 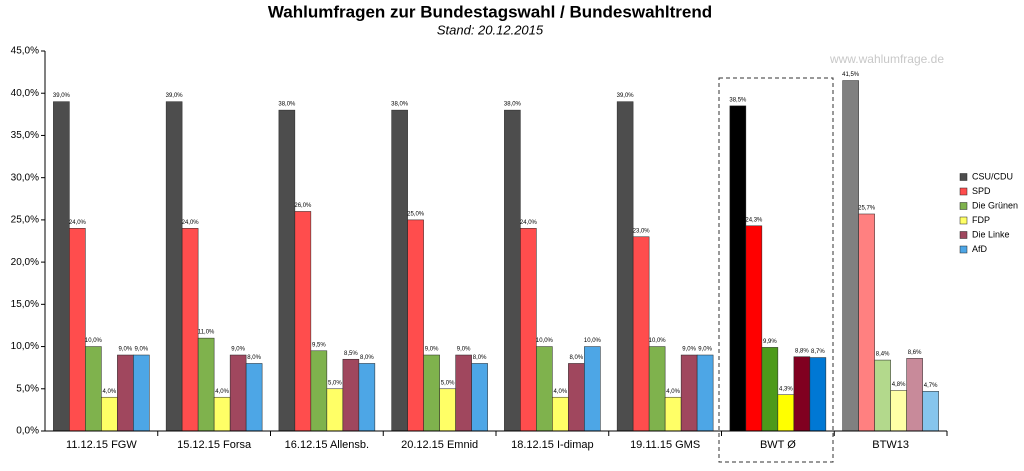 What do you see at coordinates (981, 191) in the screenshot?
I see `legend-label: SPD` at bounding box center [981, 191].